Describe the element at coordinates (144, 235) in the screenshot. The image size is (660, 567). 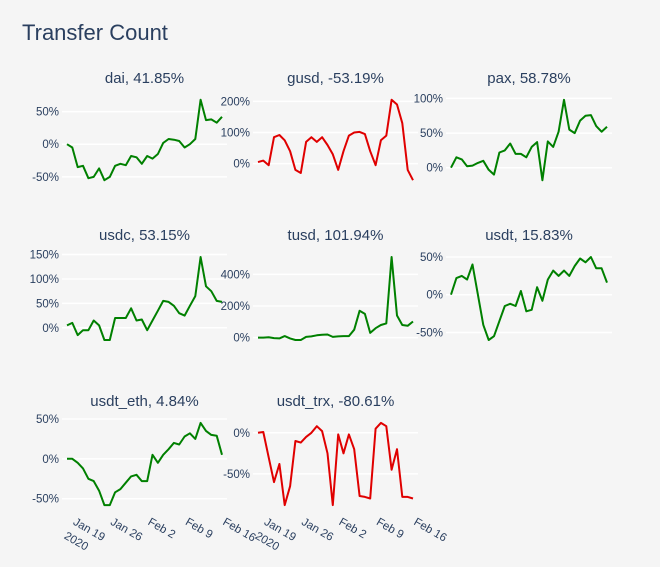
I see `panel-title: usdc, 53.15%` at that location.